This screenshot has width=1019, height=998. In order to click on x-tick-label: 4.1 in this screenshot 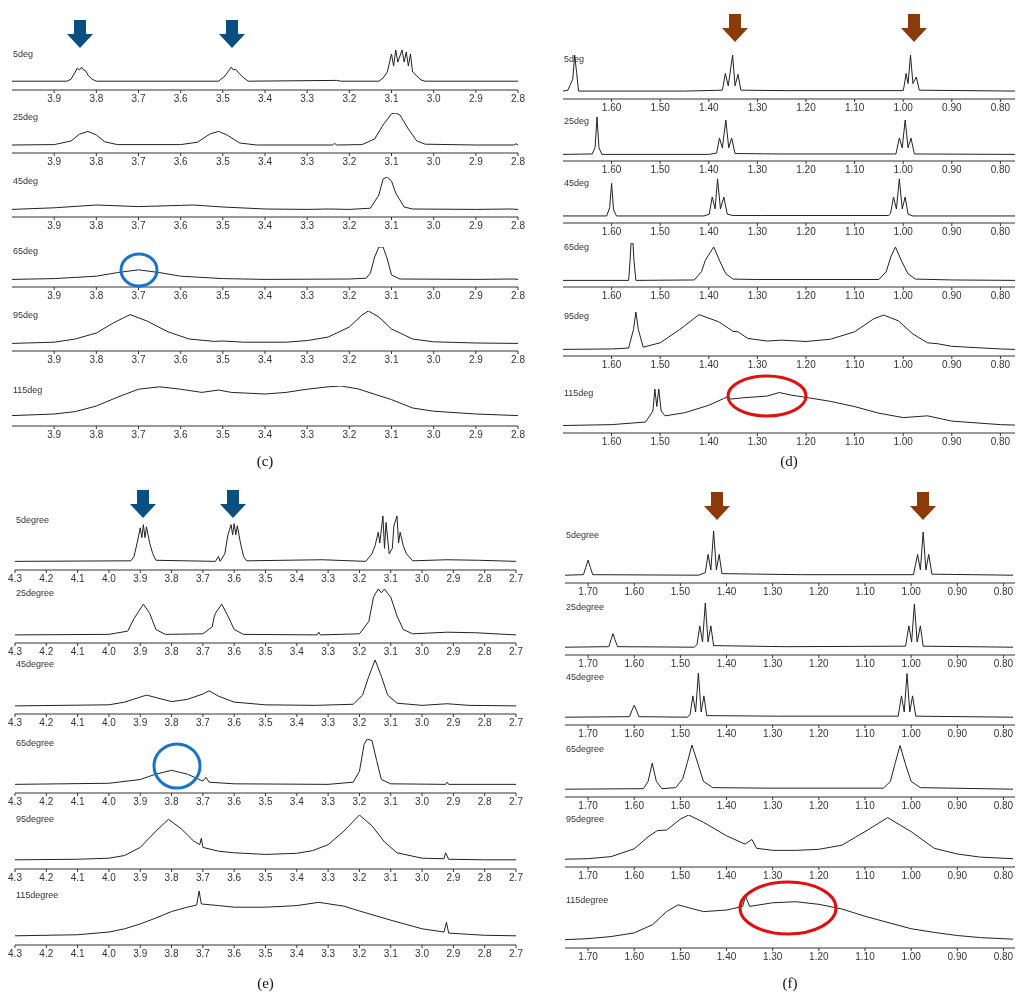, I will do `click(78, 802)`.